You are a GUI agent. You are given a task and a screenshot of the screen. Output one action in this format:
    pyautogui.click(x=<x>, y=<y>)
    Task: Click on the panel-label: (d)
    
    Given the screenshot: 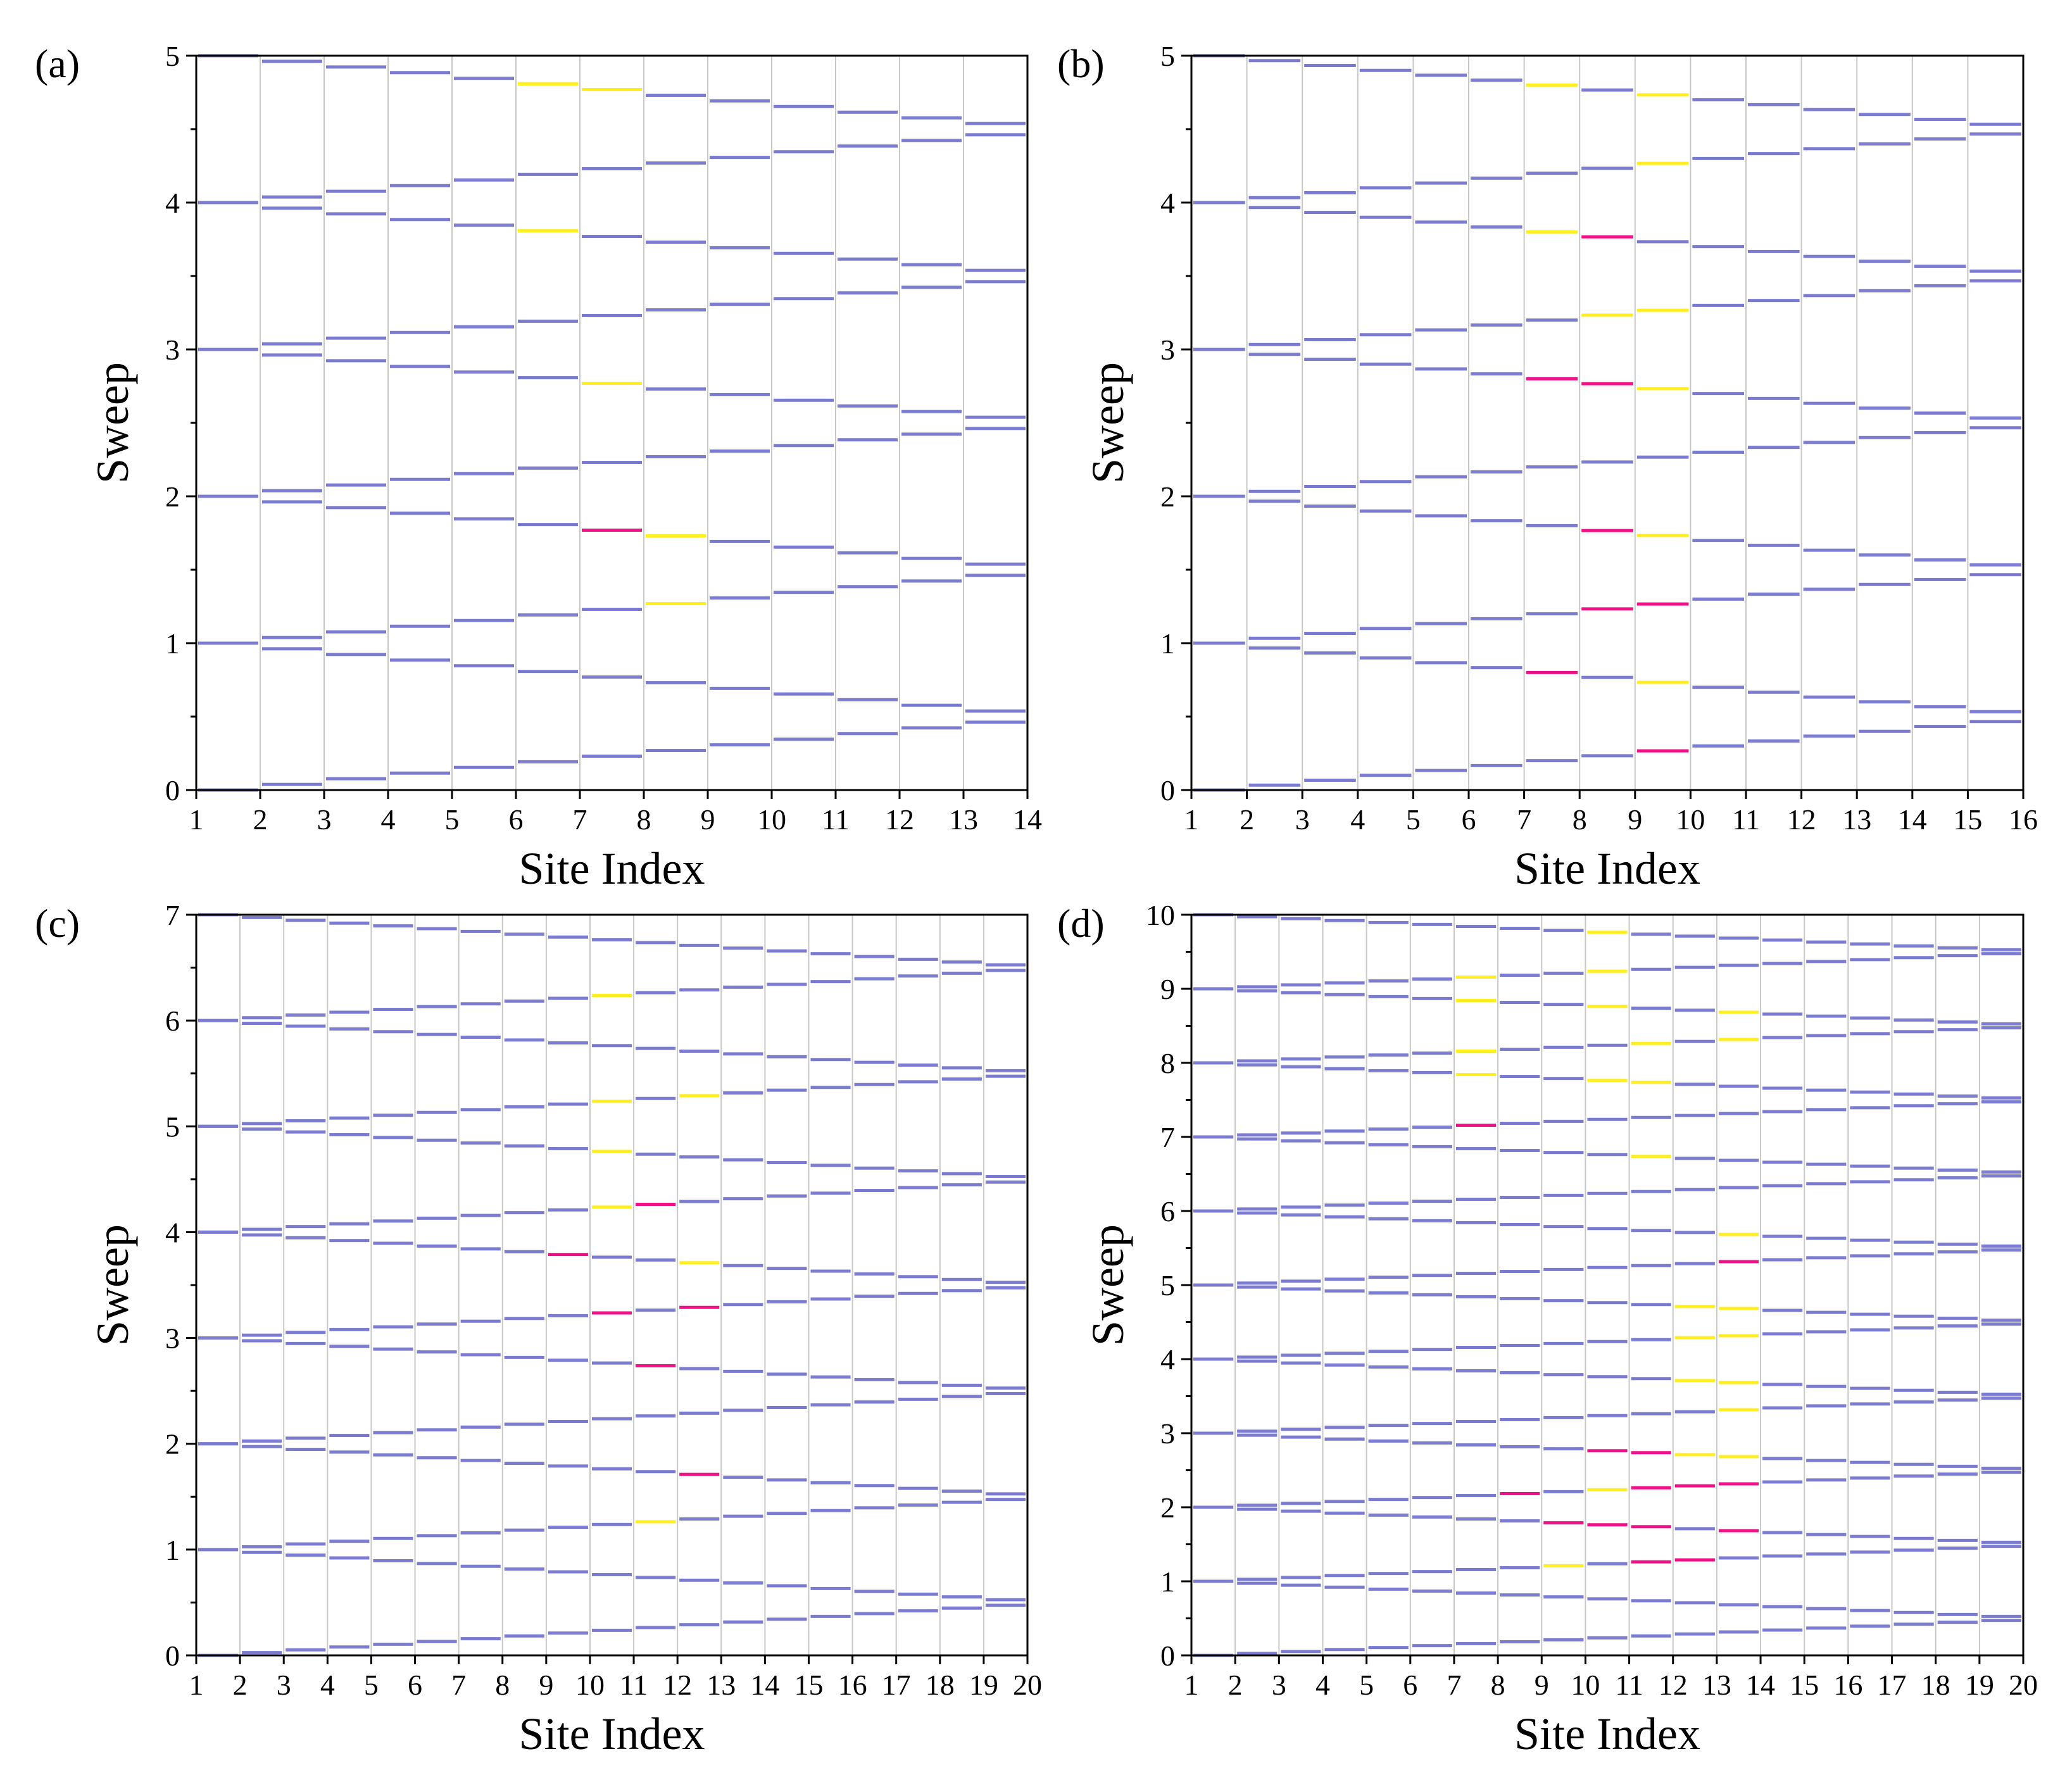 What is the action you would take?
    pyautogui.click(x=1081, y=923)
    